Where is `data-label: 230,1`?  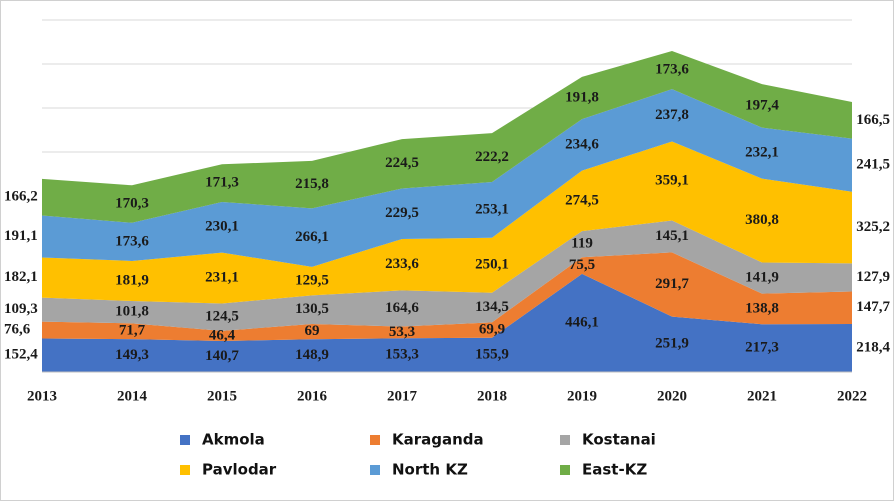 data-label: 230,1 is located at coordinates (222, 227).